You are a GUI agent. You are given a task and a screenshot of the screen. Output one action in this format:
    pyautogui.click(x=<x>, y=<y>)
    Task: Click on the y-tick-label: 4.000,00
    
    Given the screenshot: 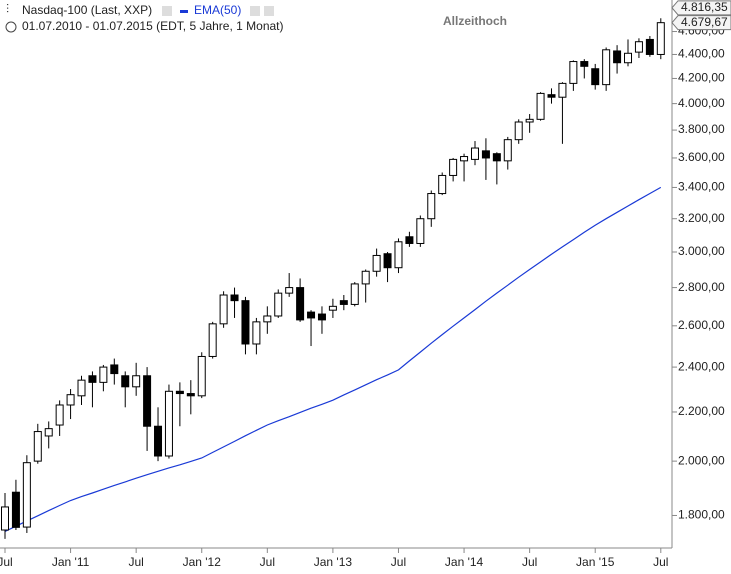 What is the action you would take?
    pyautogui.click(x=701, y=103)
    